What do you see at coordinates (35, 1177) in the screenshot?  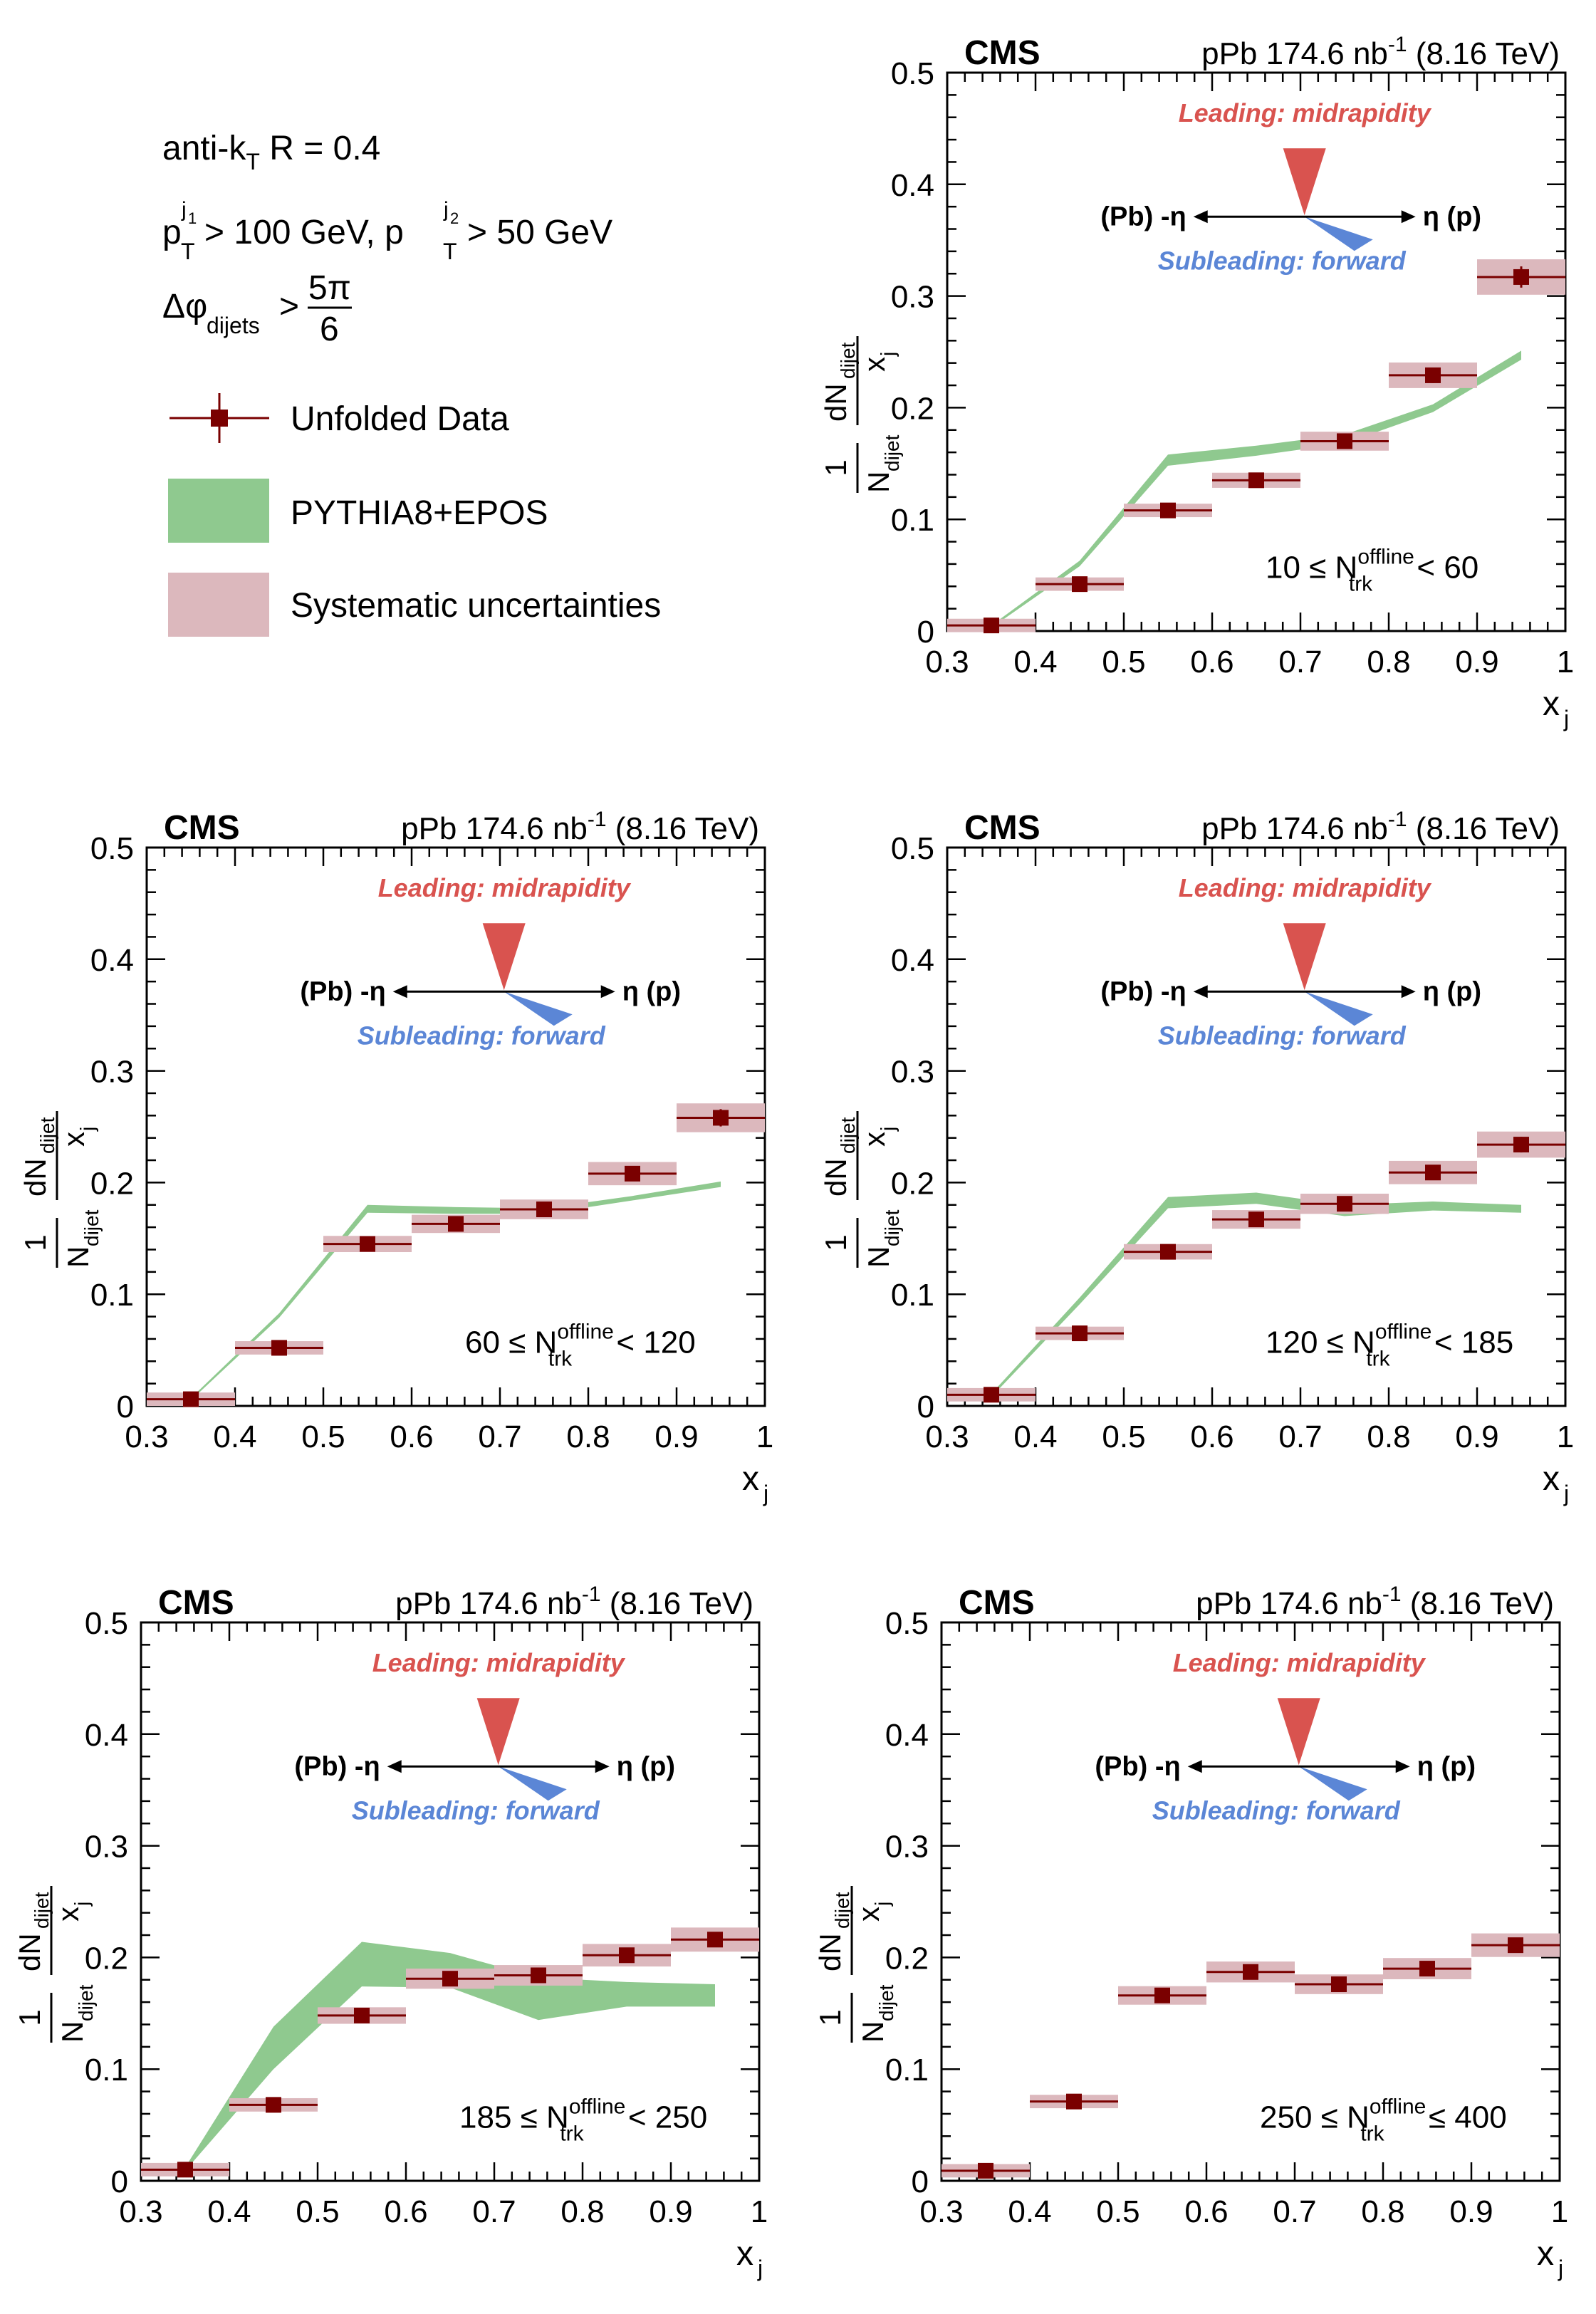 I see `y-title-dN: dN` at bounding box center [35, 1177].